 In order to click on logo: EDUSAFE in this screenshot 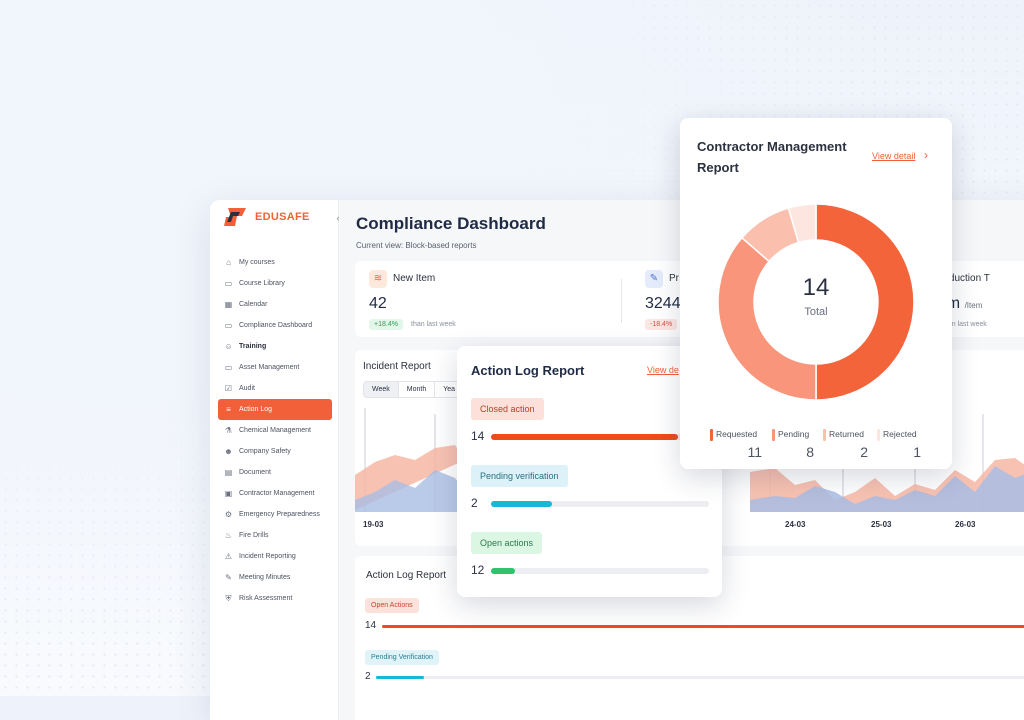, I will do `click(267, 217)`.